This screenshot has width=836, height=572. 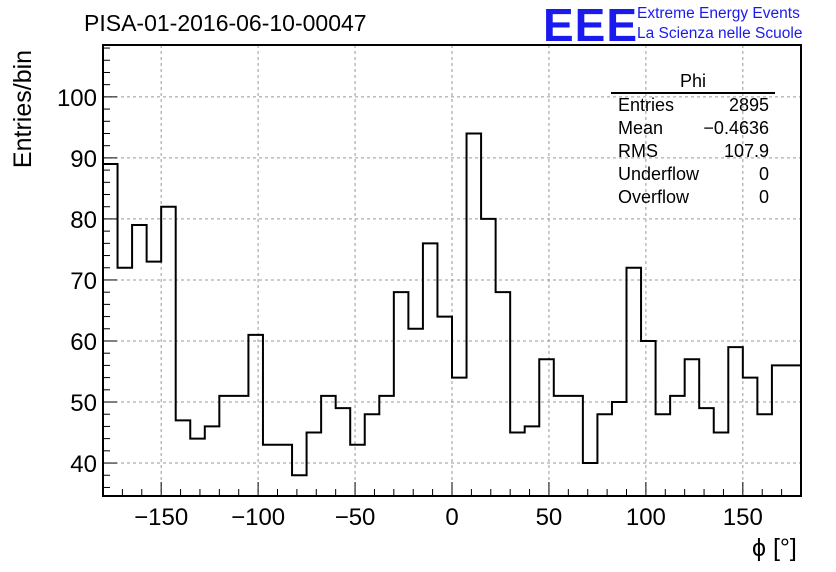 I want to click on x-tick-label: 150, so click(x=743, y=517).